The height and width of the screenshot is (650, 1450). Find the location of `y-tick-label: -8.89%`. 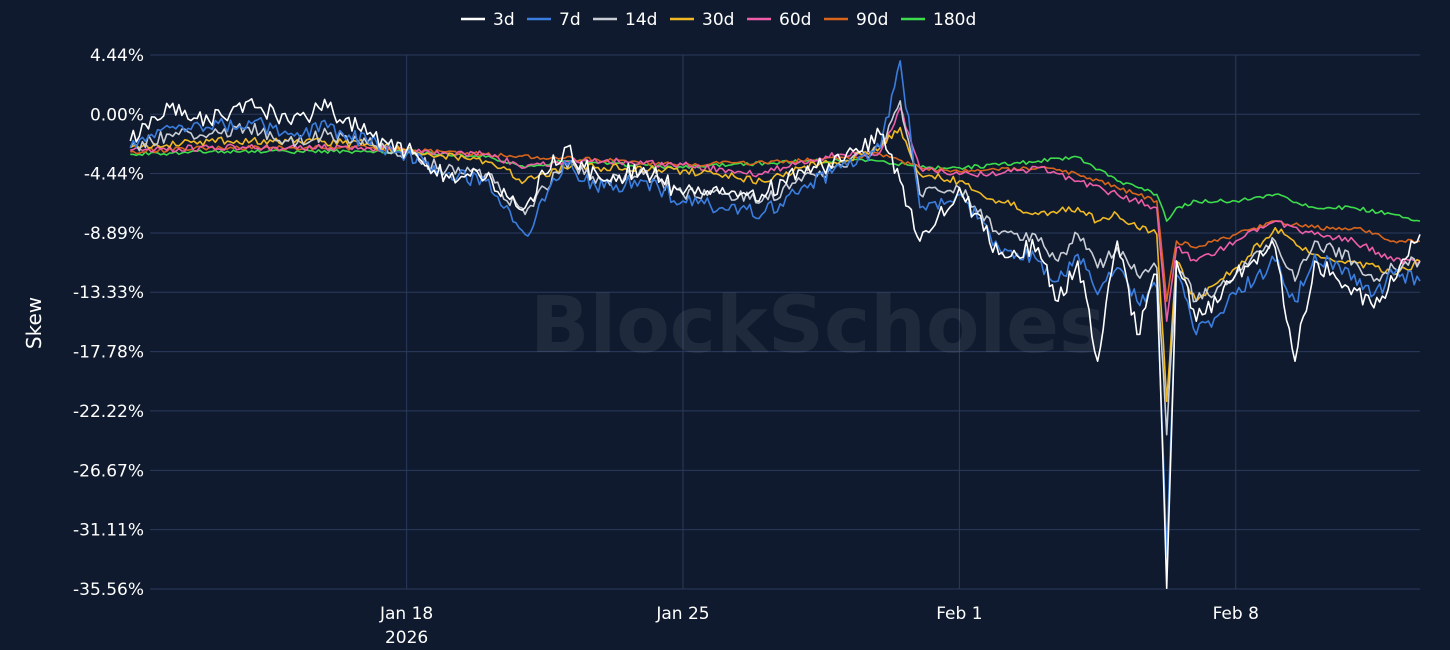

y-tick-label: -8.89% is located at coordinates (114, 234).